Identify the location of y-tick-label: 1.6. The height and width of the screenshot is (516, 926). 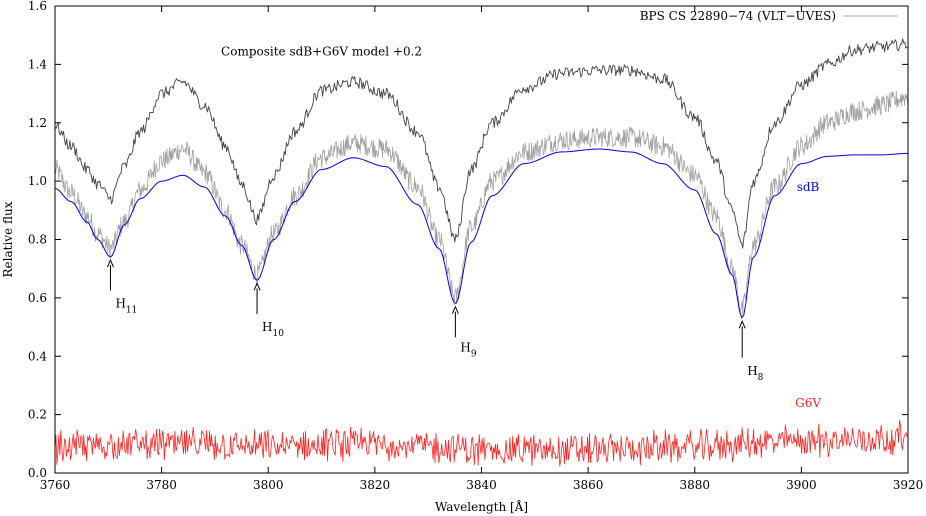
(37, 6).